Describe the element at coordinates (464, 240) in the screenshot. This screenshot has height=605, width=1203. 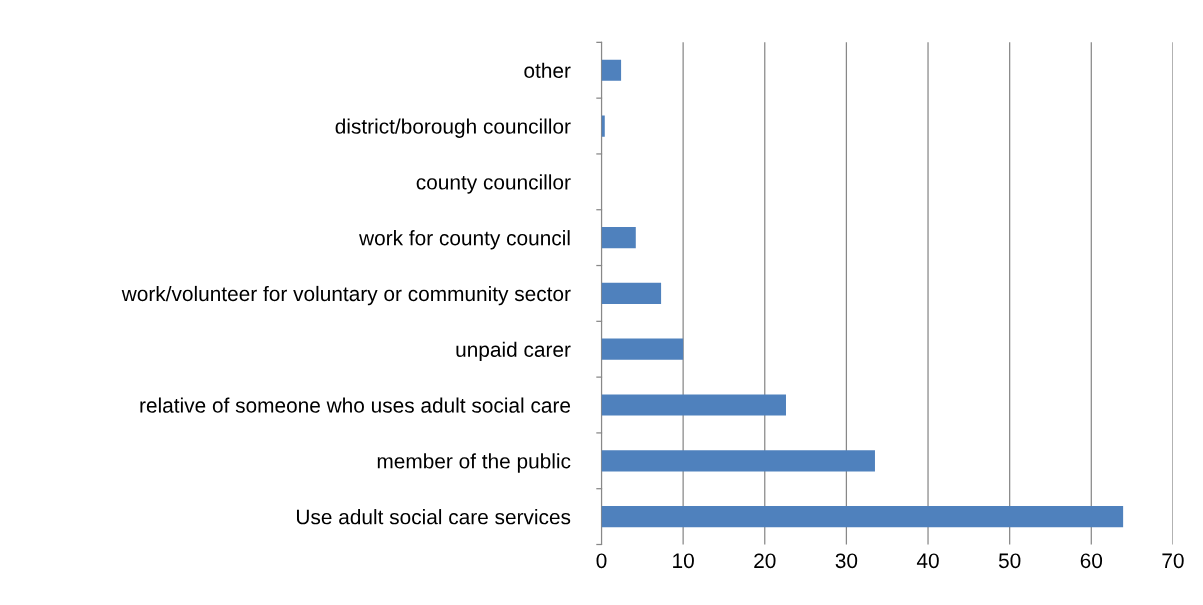
I see `y-tick-label: work for county council` at that location.